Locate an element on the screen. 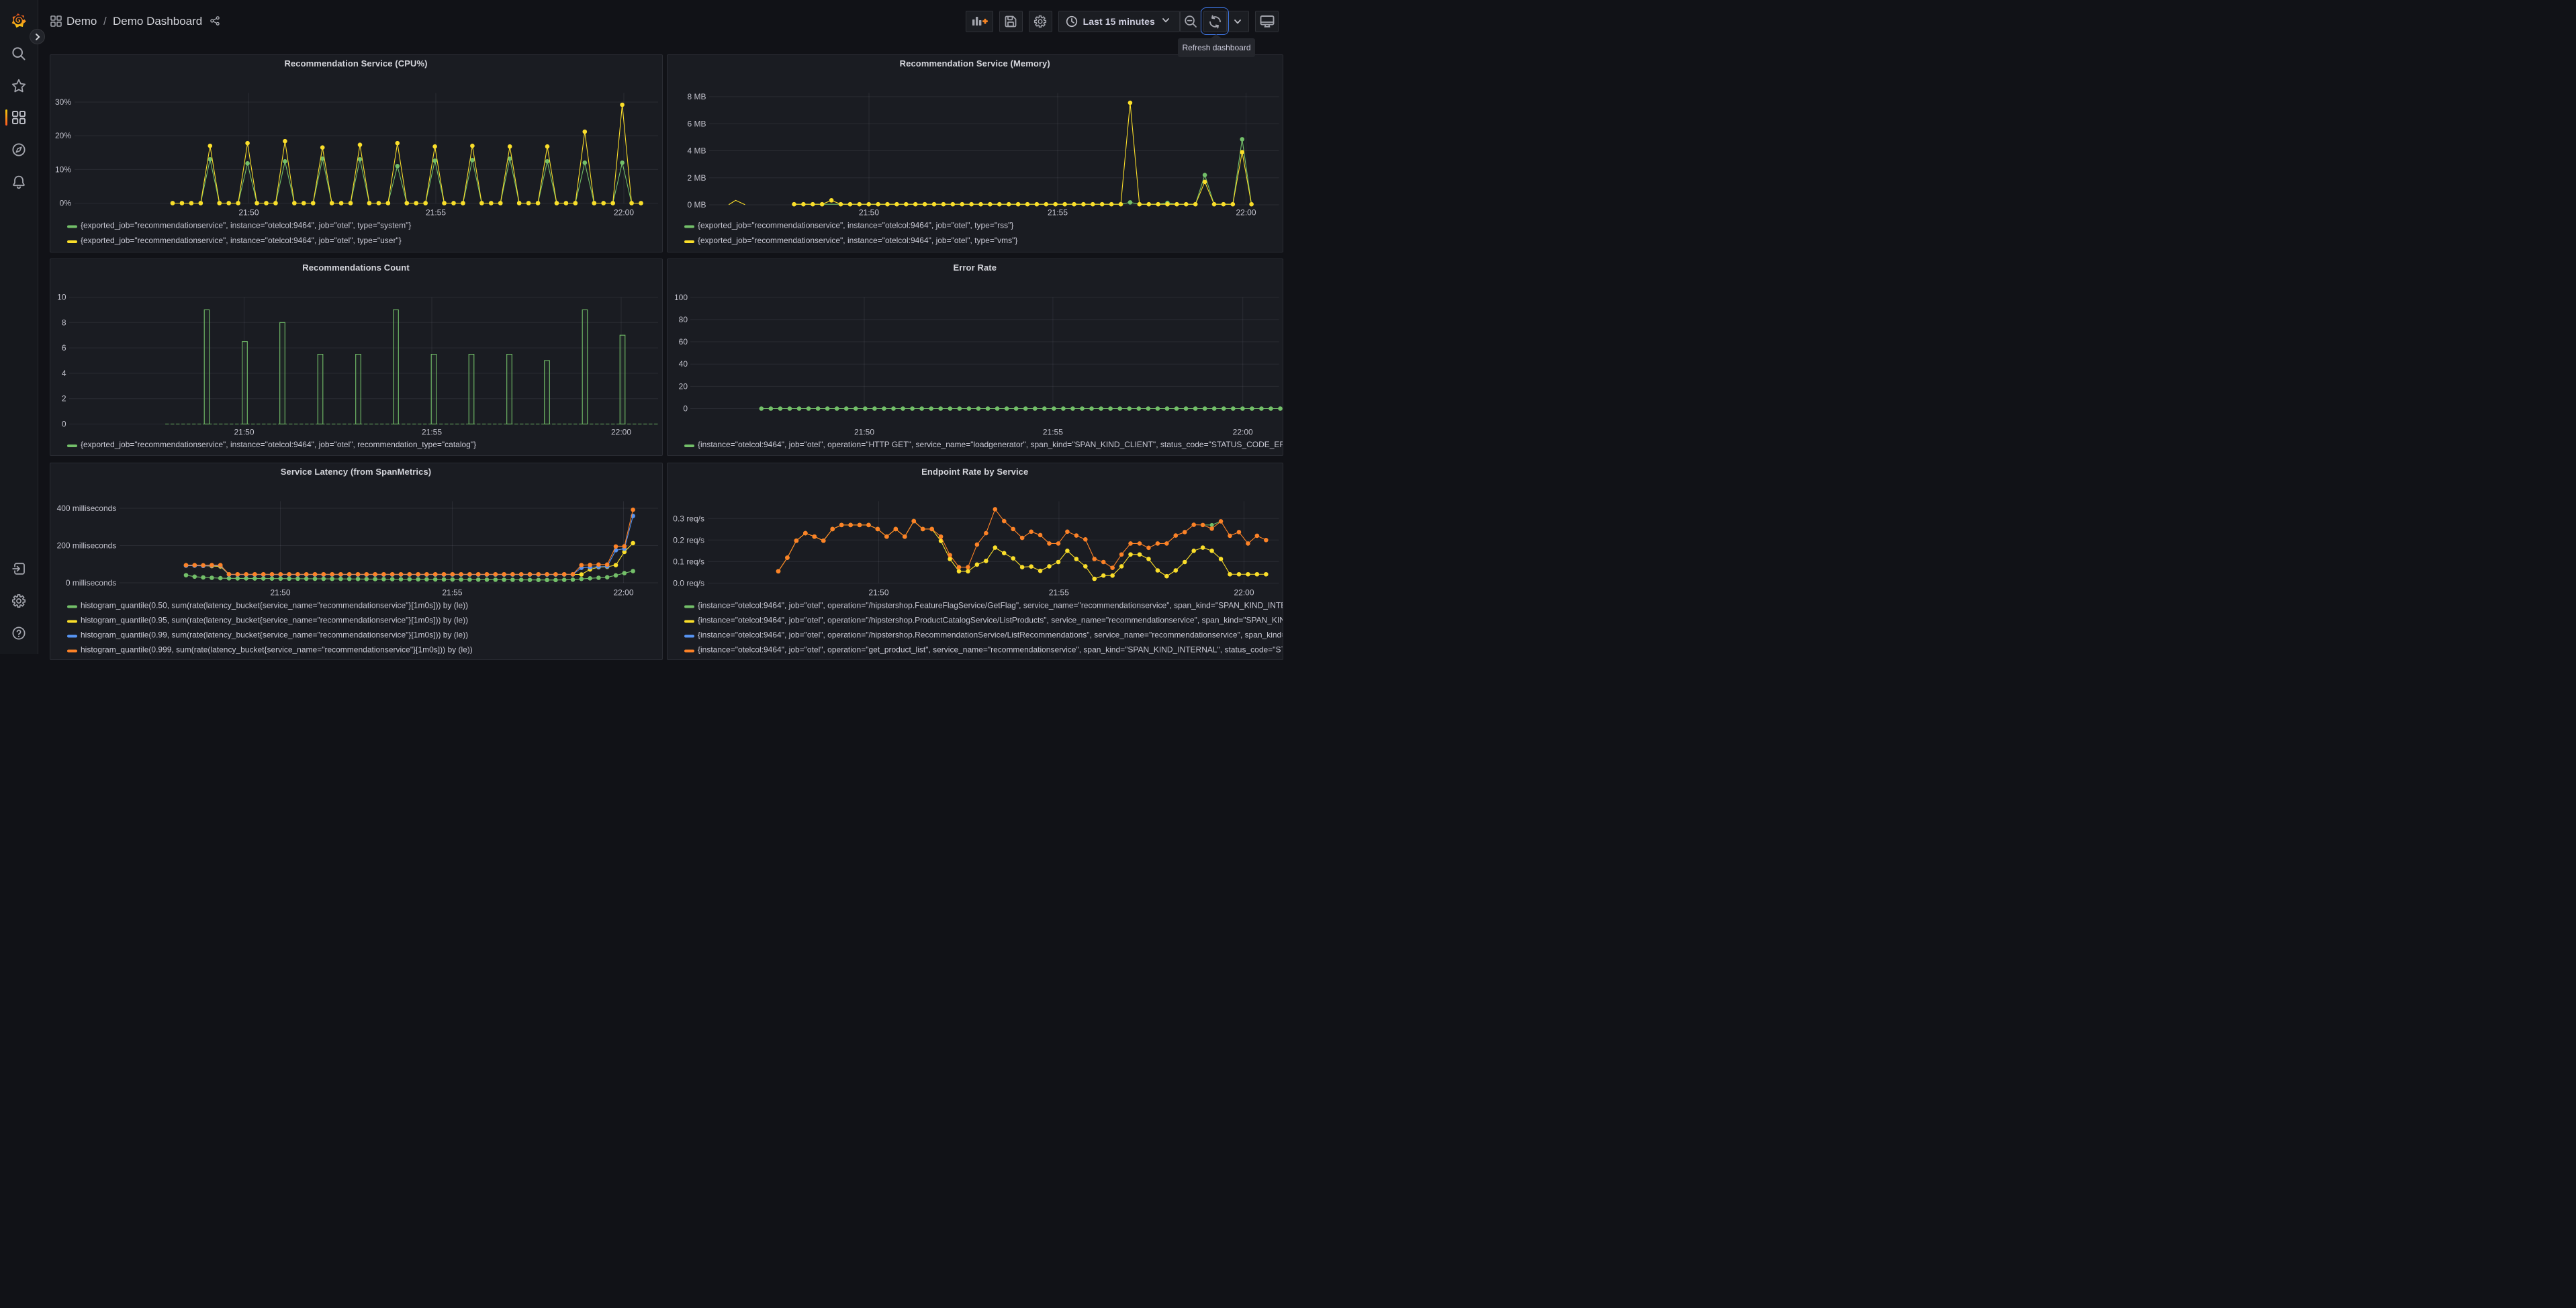 The height and width of the screenshot is (1308, 2576). svg-text: 10 is located at coordinates (61, 296).